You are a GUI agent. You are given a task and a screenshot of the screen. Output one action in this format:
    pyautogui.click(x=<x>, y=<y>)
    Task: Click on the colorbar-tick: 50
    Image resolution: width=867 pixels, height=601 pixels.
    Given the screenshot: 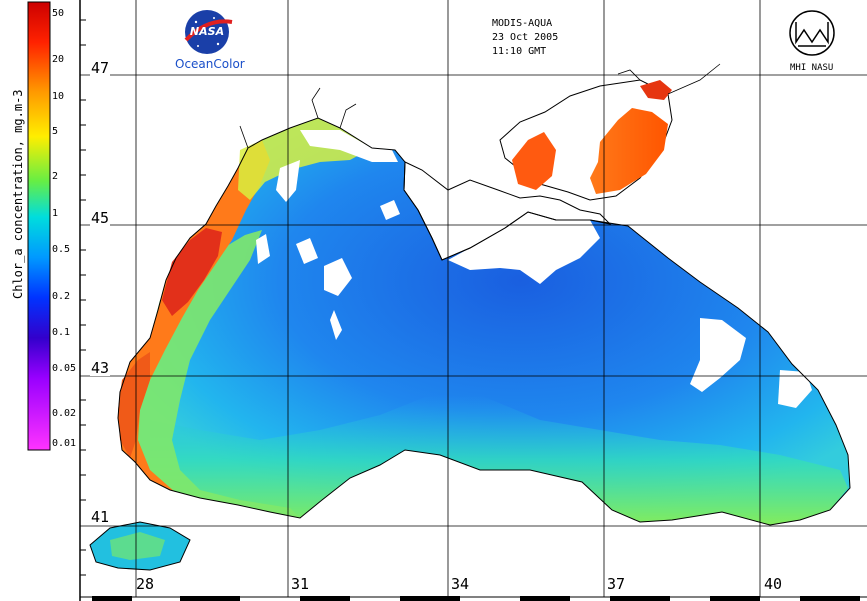 What is the action you would take?
    pyautogui.click(x=58, y=13)
    